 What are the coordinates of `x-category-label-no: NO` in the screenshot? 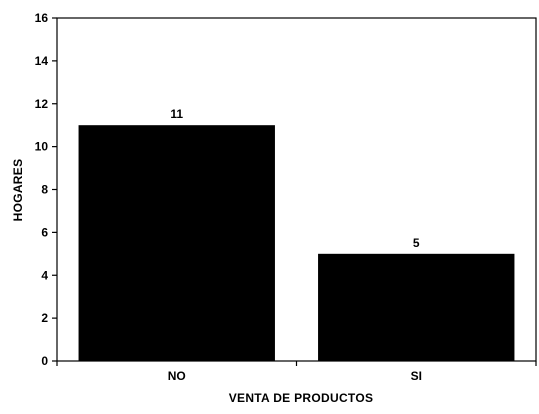 It's located at (177, 376).